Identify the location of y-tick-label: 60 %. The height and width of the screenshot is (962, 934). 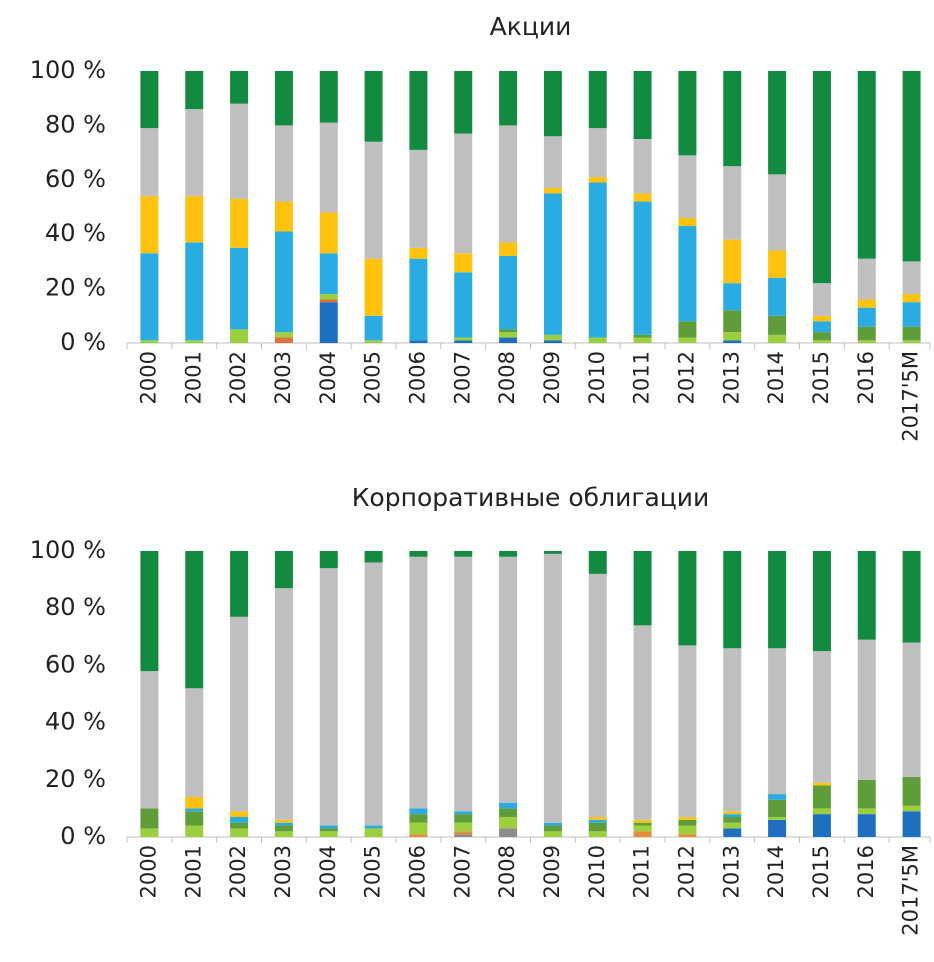
(75, 179).